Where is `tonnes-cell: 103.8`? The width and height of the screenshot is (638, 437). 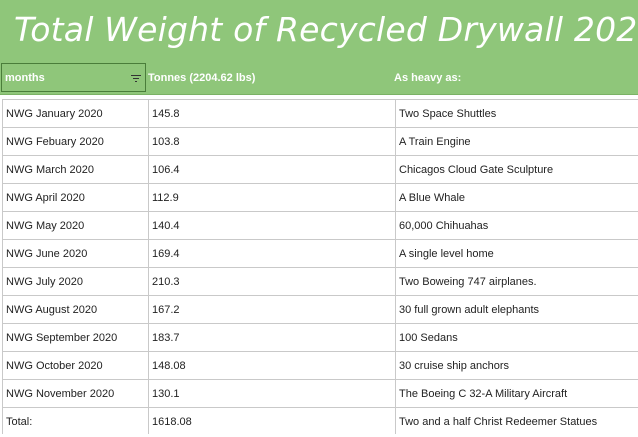 tonnes-cell: 103.8 is located at coordinates (272, 141).